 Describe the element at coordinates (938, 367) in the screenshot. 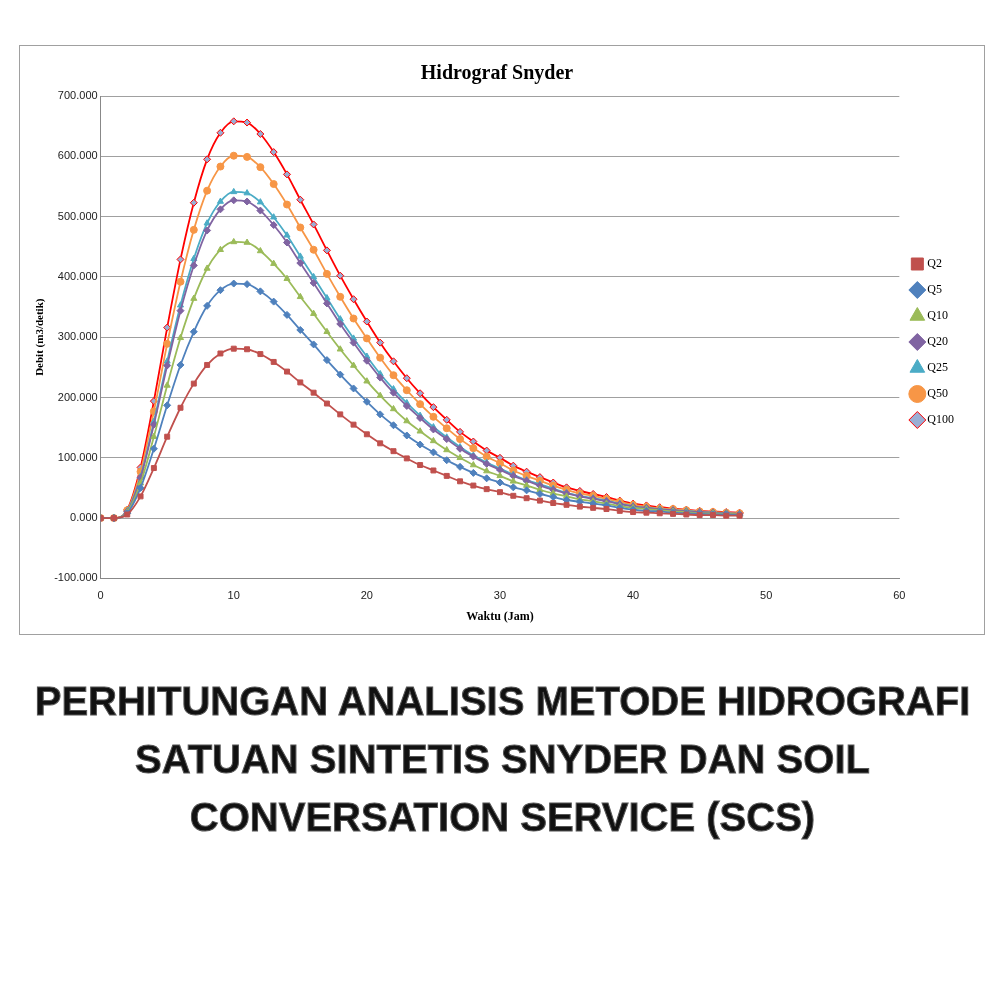

I see `legend-label: Q25` at that location.